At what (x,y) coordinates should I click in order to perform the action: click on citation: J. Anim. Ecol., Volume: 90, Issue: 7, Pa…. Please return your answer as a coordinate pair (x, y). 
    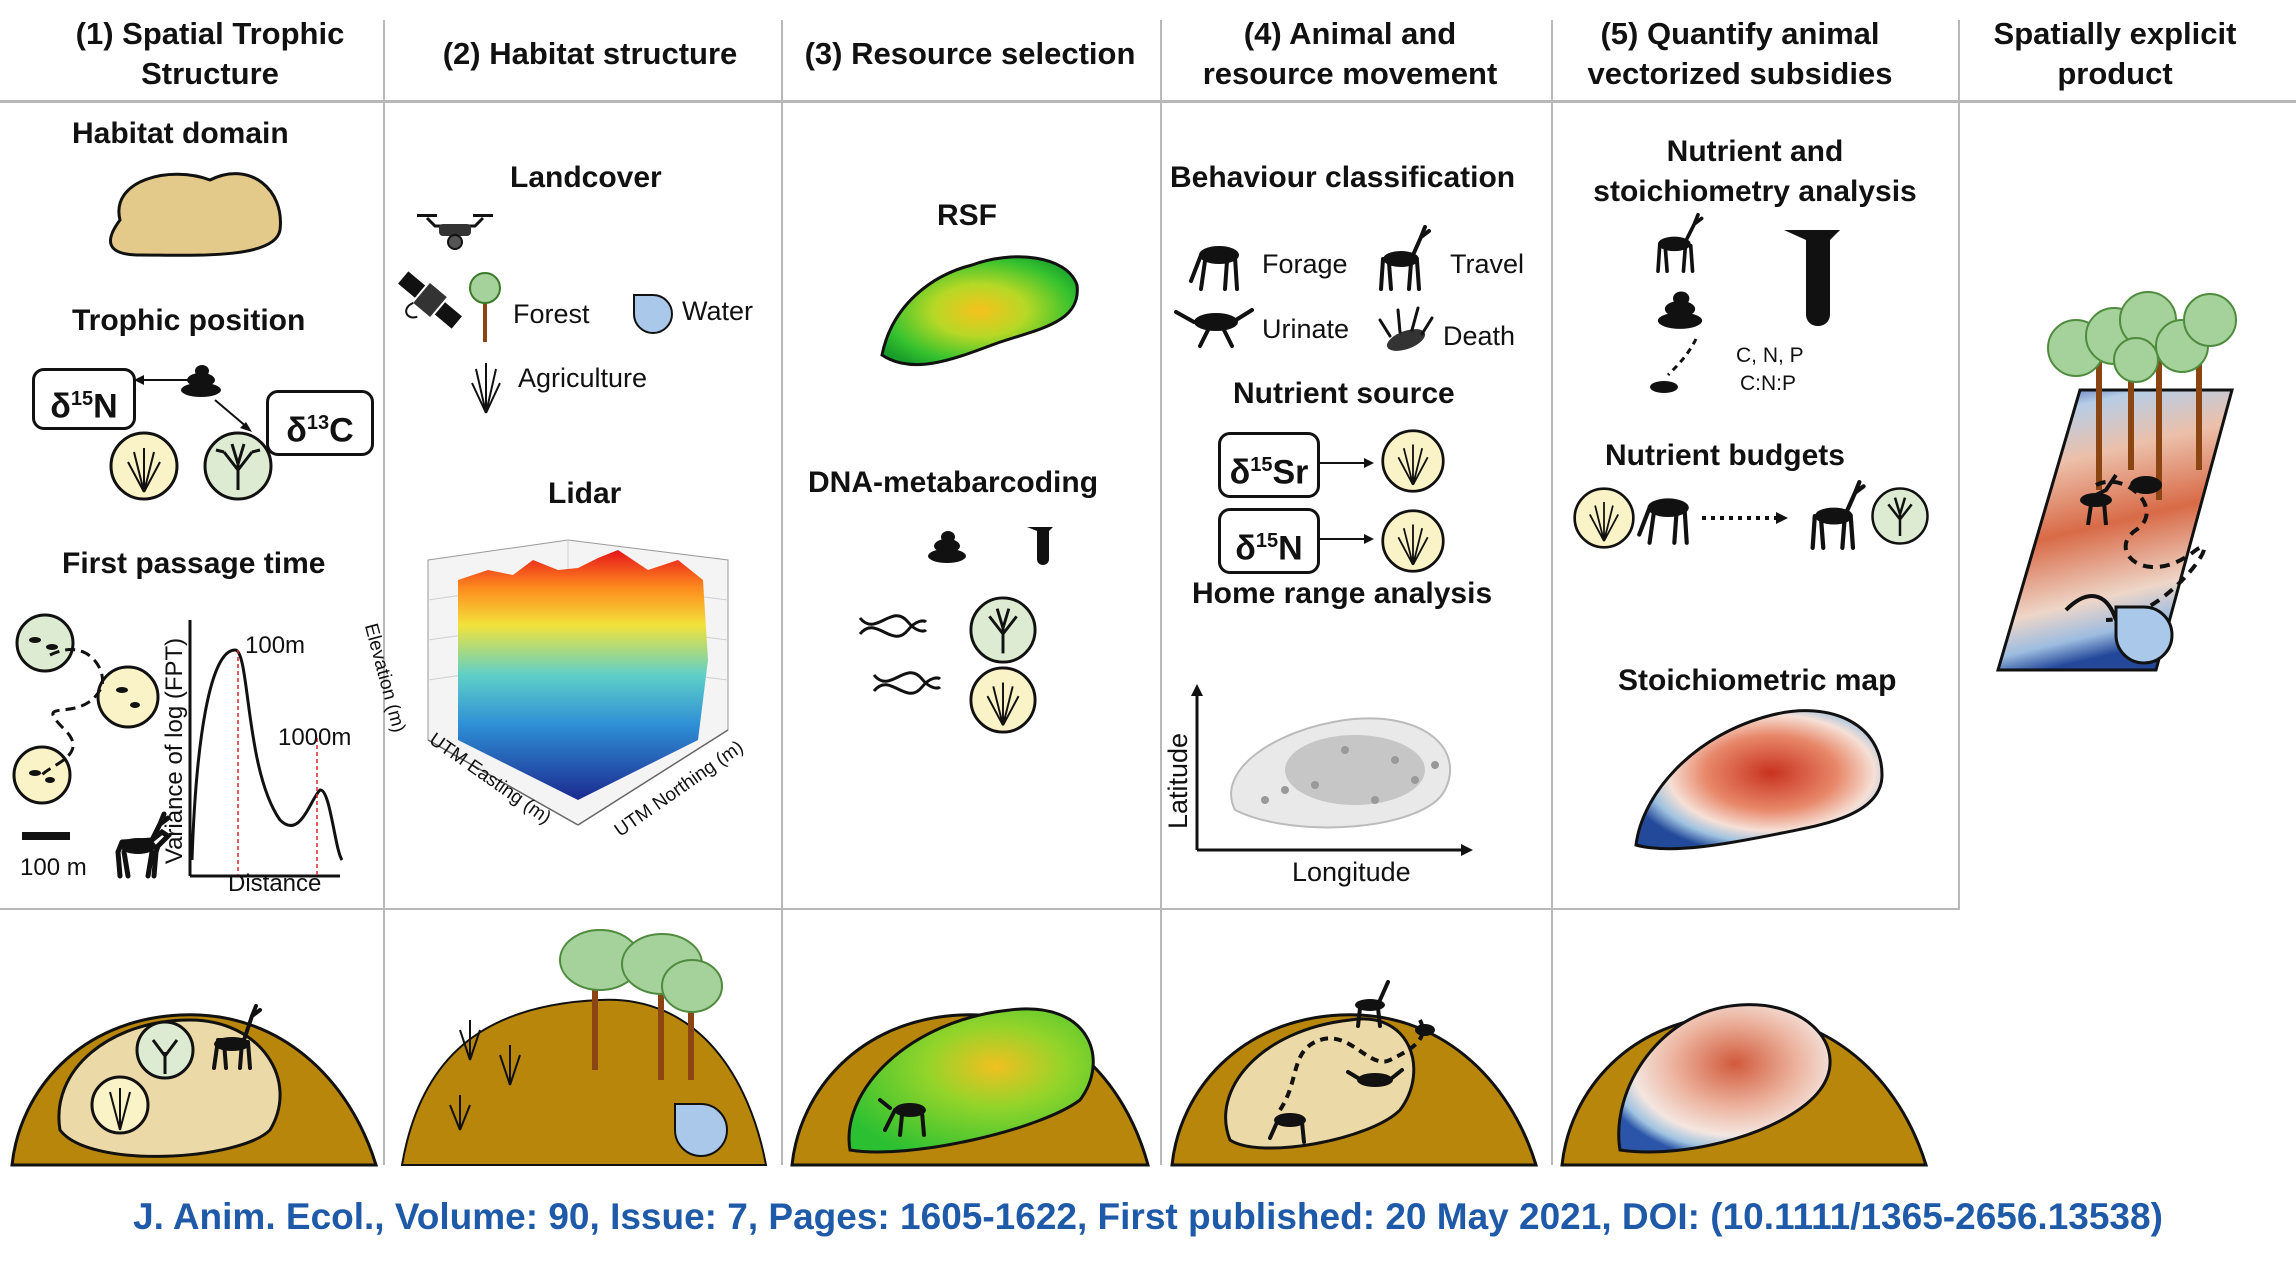
    Looking at the image, I should click on (1148, 1216).